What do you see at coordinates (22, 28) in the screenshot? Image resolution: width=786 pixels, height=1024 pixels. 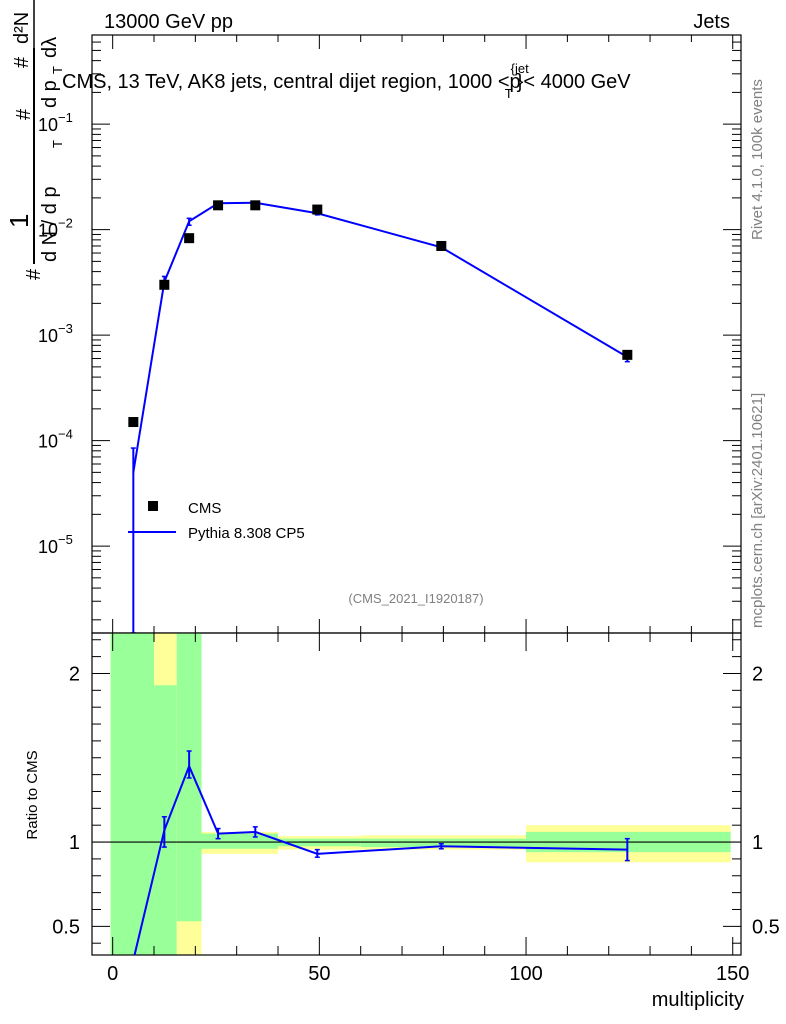 I see `ylabel-d2n: d²N` at bounding box center [22, 28].